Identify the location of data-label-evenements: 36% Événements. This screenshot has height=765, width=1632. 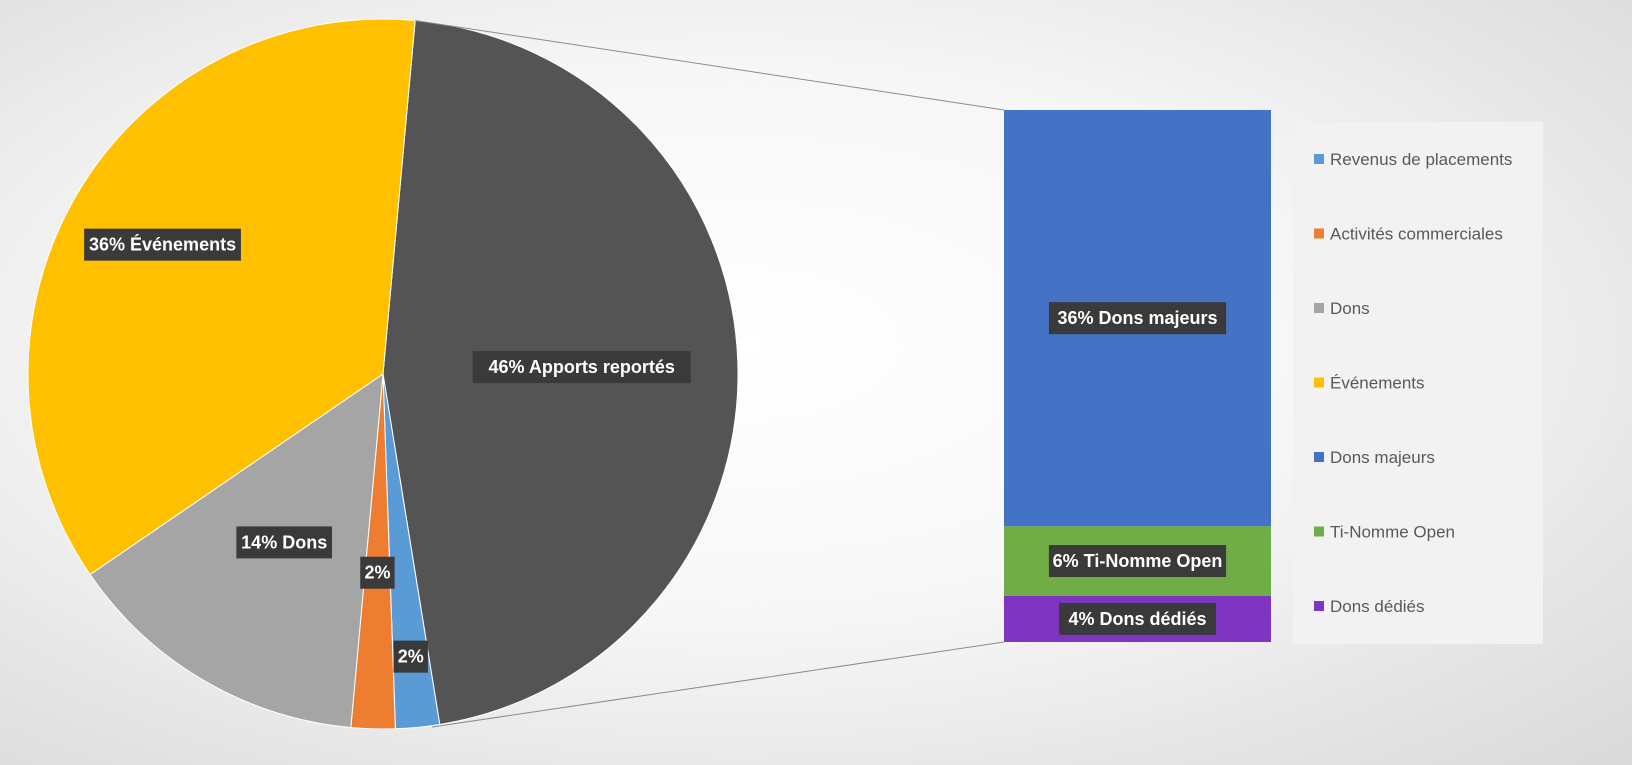
(162, 244).